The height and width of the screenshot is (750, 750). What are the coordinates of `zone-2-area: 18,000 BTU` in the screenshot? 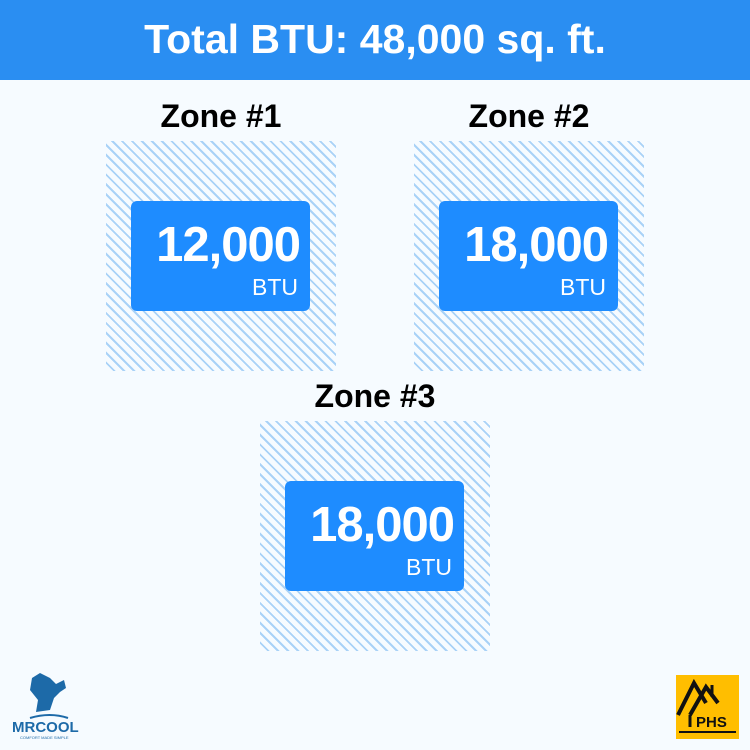 It's located at (529, 256).